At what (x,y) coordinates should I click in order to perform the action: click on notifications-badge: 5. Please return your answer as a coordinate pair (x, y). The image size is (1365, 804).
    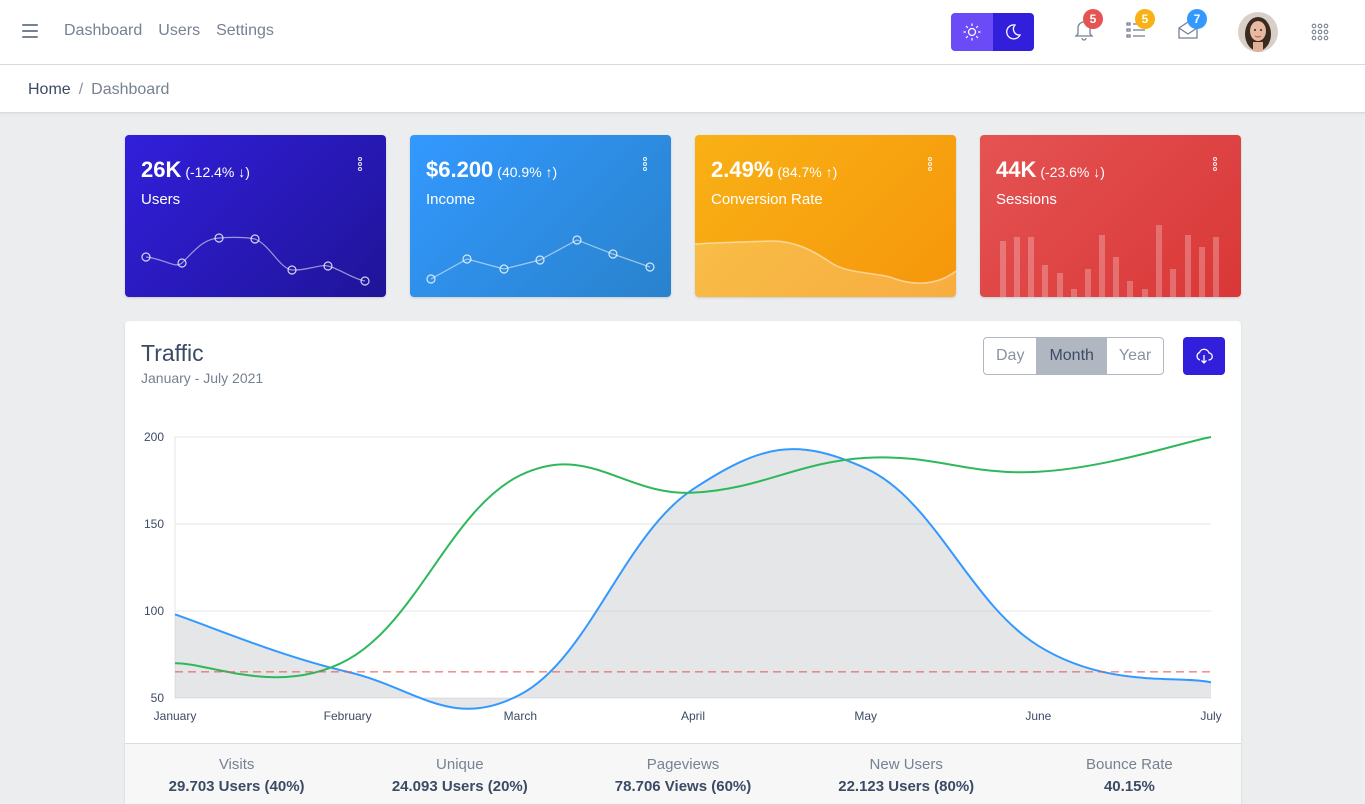
    Looking at the image, I should click on (1093, 19).